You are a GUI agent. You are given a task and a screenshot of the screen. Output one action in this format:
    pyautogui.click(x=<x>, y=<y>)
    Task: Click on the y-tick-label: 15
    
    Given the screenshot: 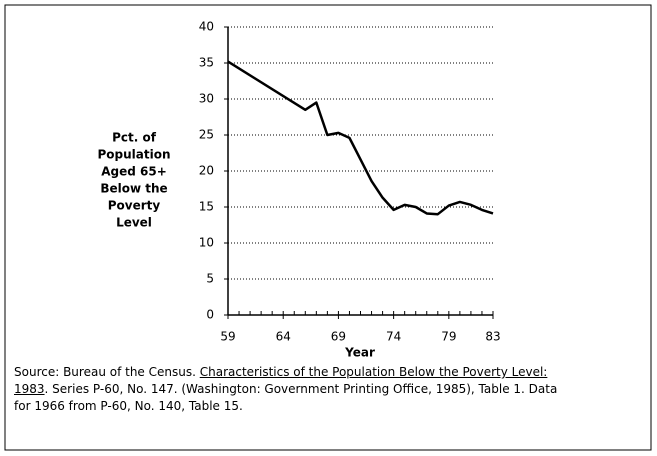 What is the action you would take?
    pyautogui.click(x=206, y=207)
    